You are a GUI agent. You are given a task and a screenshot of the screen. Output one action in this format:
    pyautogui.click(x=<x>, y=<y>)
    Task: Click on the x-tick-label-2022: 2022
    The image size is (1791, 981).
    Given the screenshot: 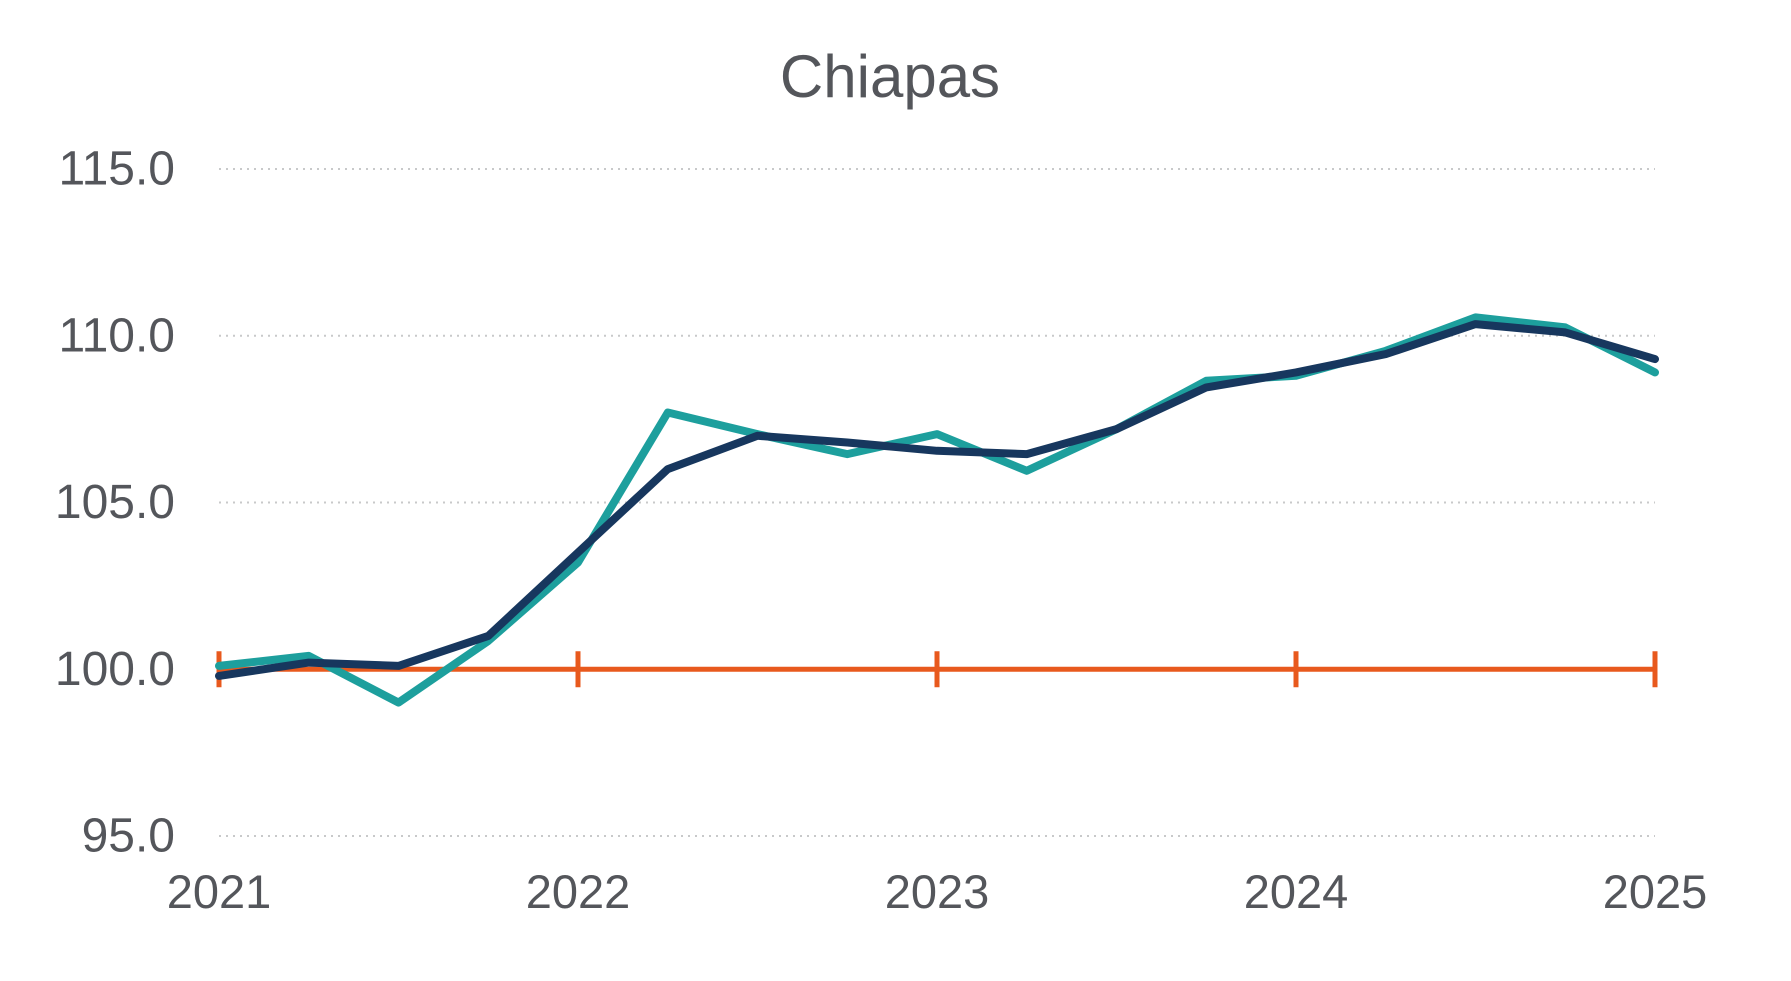 What is the action you would take?
    pyautogui.click(x=578, y=891)
    